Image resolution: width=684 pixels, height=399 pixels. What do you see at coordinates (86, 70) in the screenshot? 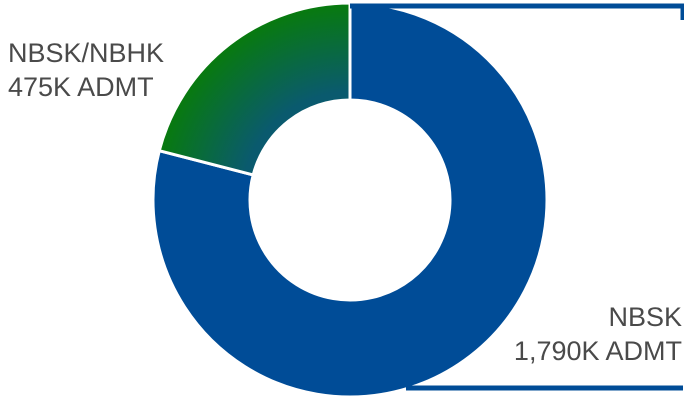
I see `slice-label-nbsk-nbhk: NBSK/NBHK 475K ADMT` at bounding box center [86, 70].